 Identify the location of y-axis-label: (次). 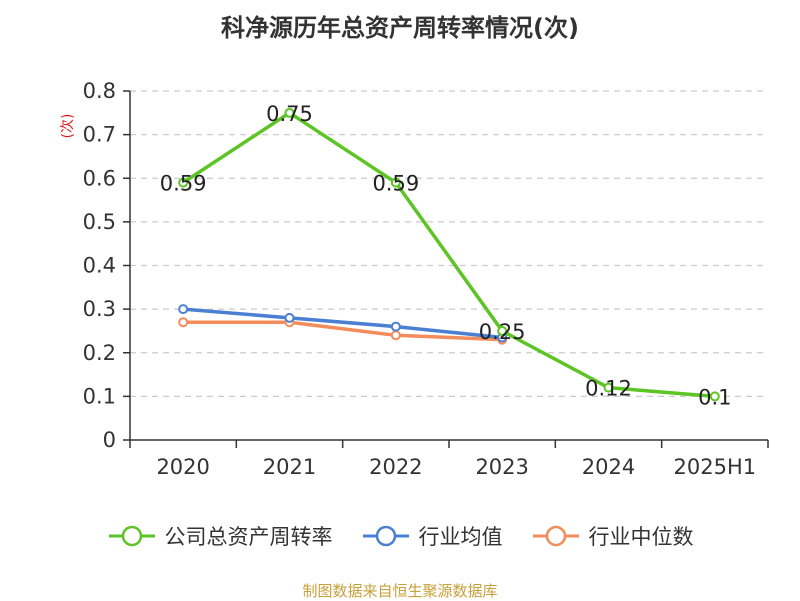
(68, 126).